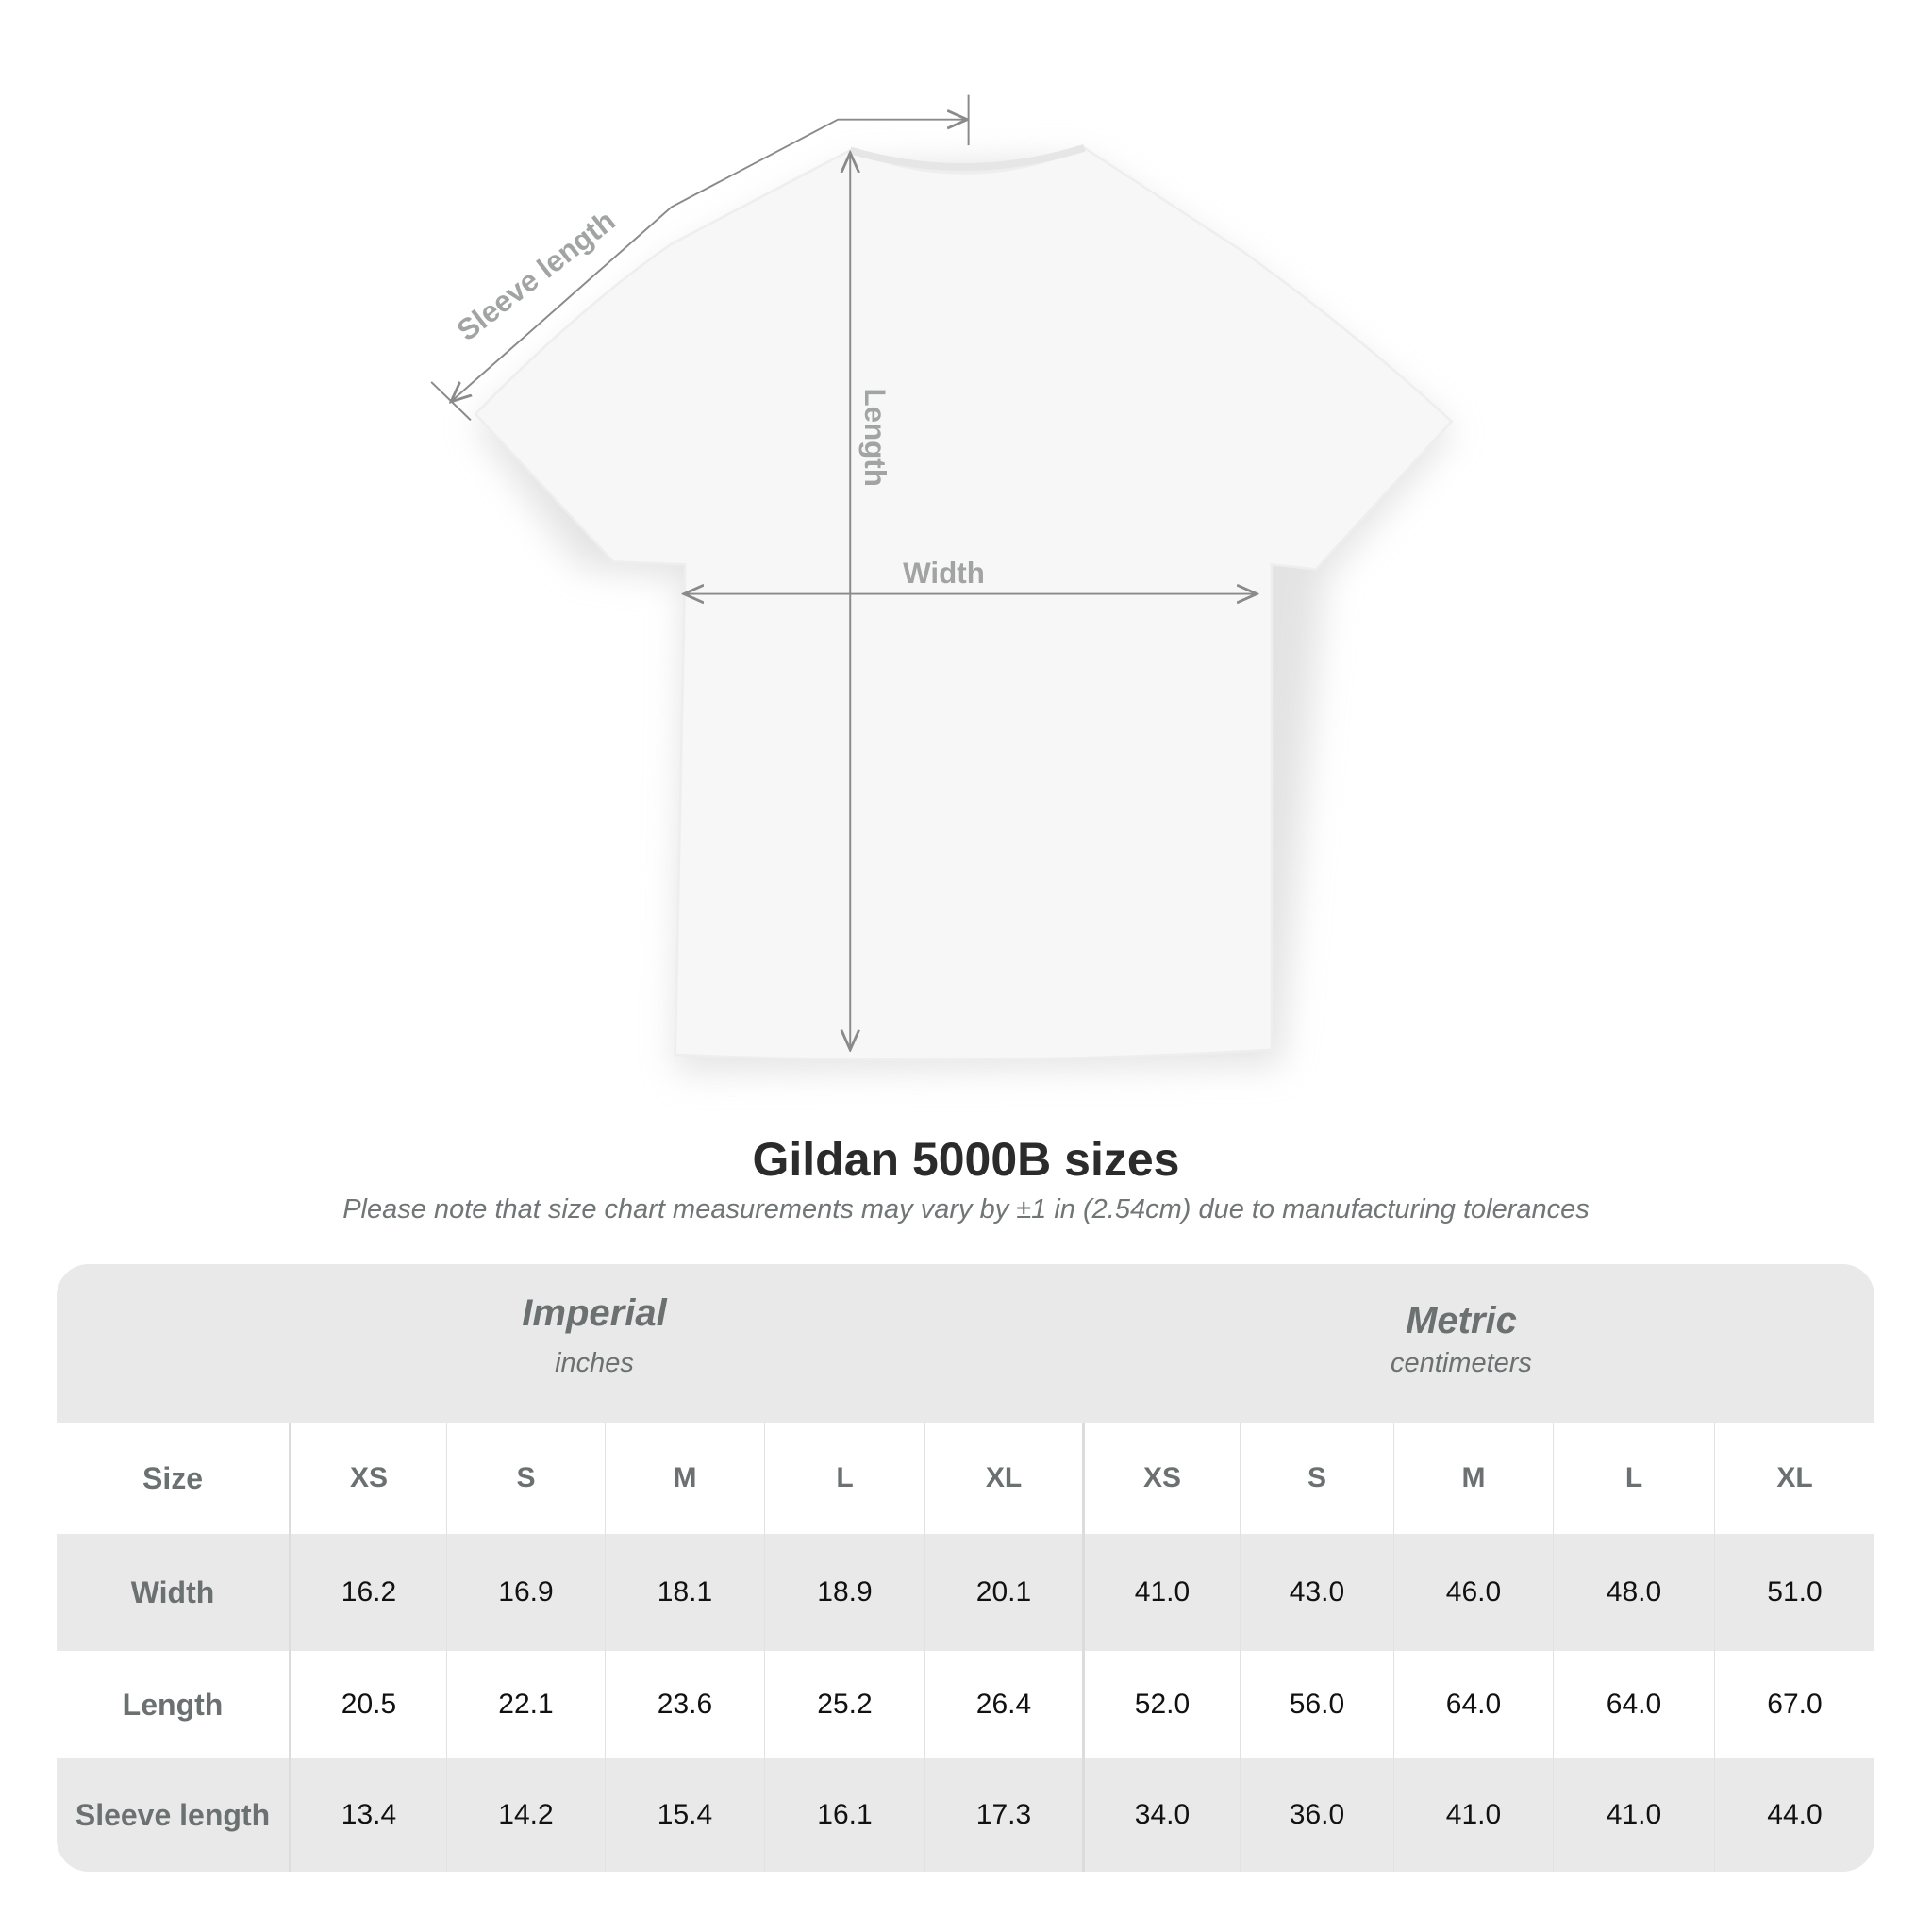  What do you see at coordinates (1461, 1321) in the screenshot?
I see `metric-title: Metric` at bounding box center [1461, 1321].